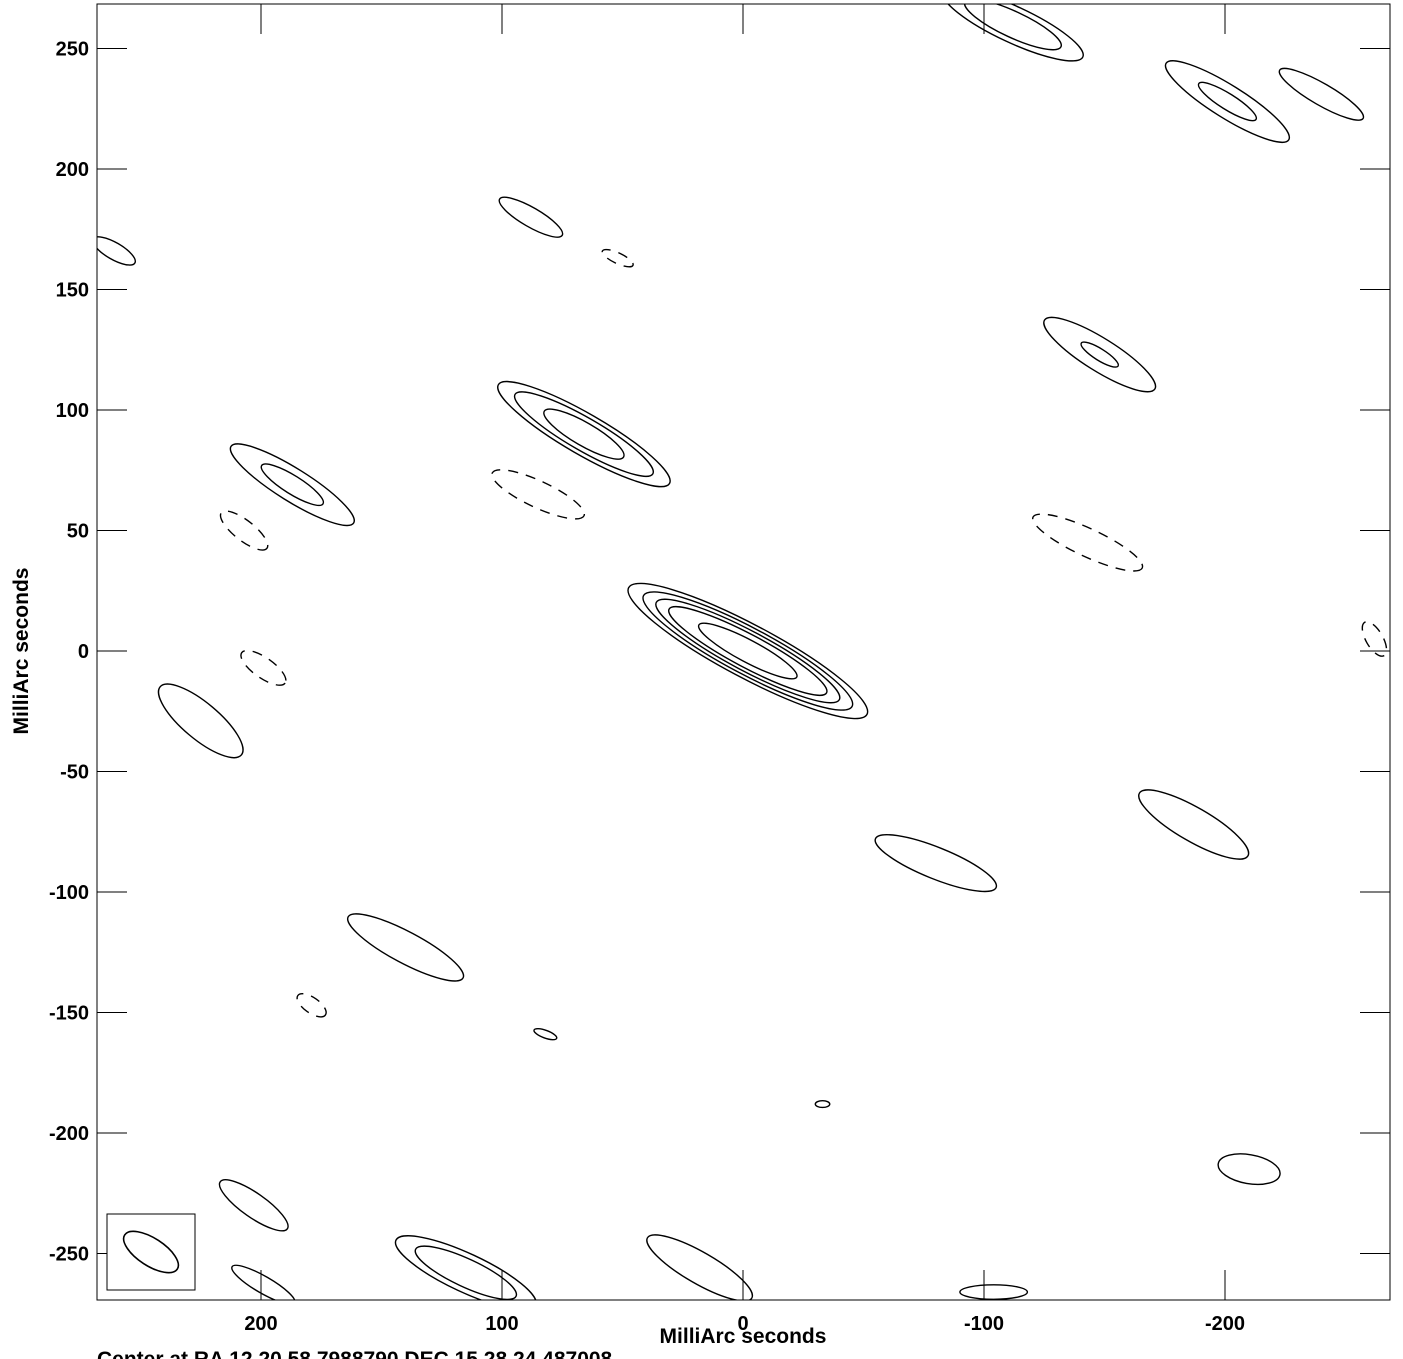 The image size is (1403, 1359). Describe the element at coordinates (72, 50) in the screenshot. I see `y-tick-label: 250` at that location.